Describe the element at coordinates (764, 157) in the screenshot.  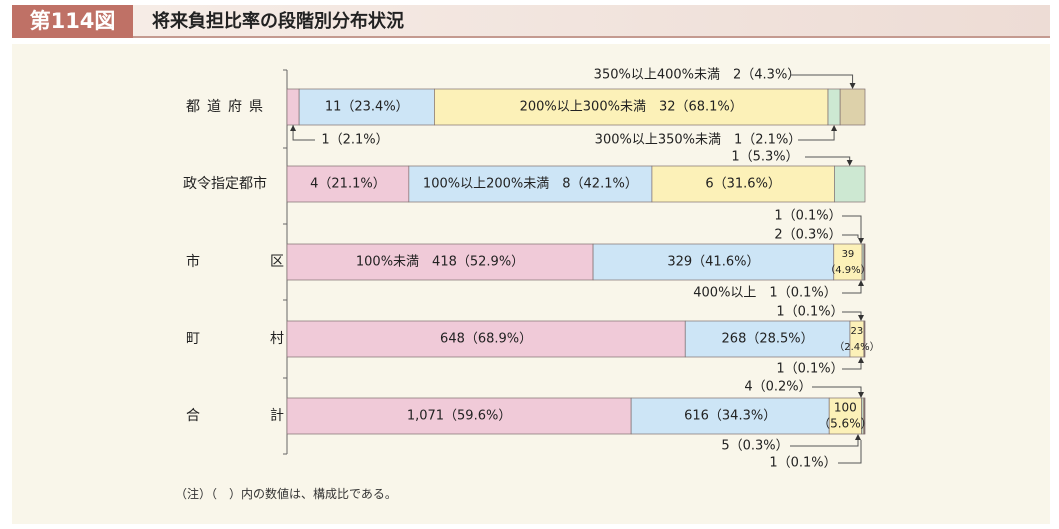
I see `callout-label: 1（5.3%）` at that location.